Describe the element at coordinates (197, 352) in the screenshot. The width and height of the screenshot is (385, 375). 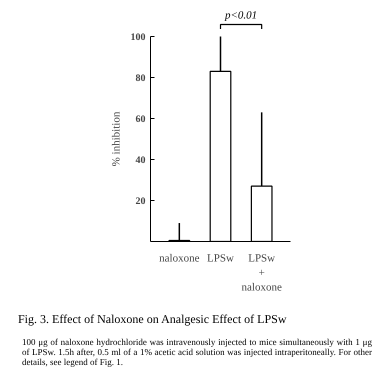
I see `text: 100 μg of naloxone hydrochloride was intravenously injected to mice simultaneously with 1 μg of LPSw. 1.5h after, 0.5 ml of a 1% acetic acid solution was injected intraperitoneally. For other details, see legend of Fig. 1.` at that location.